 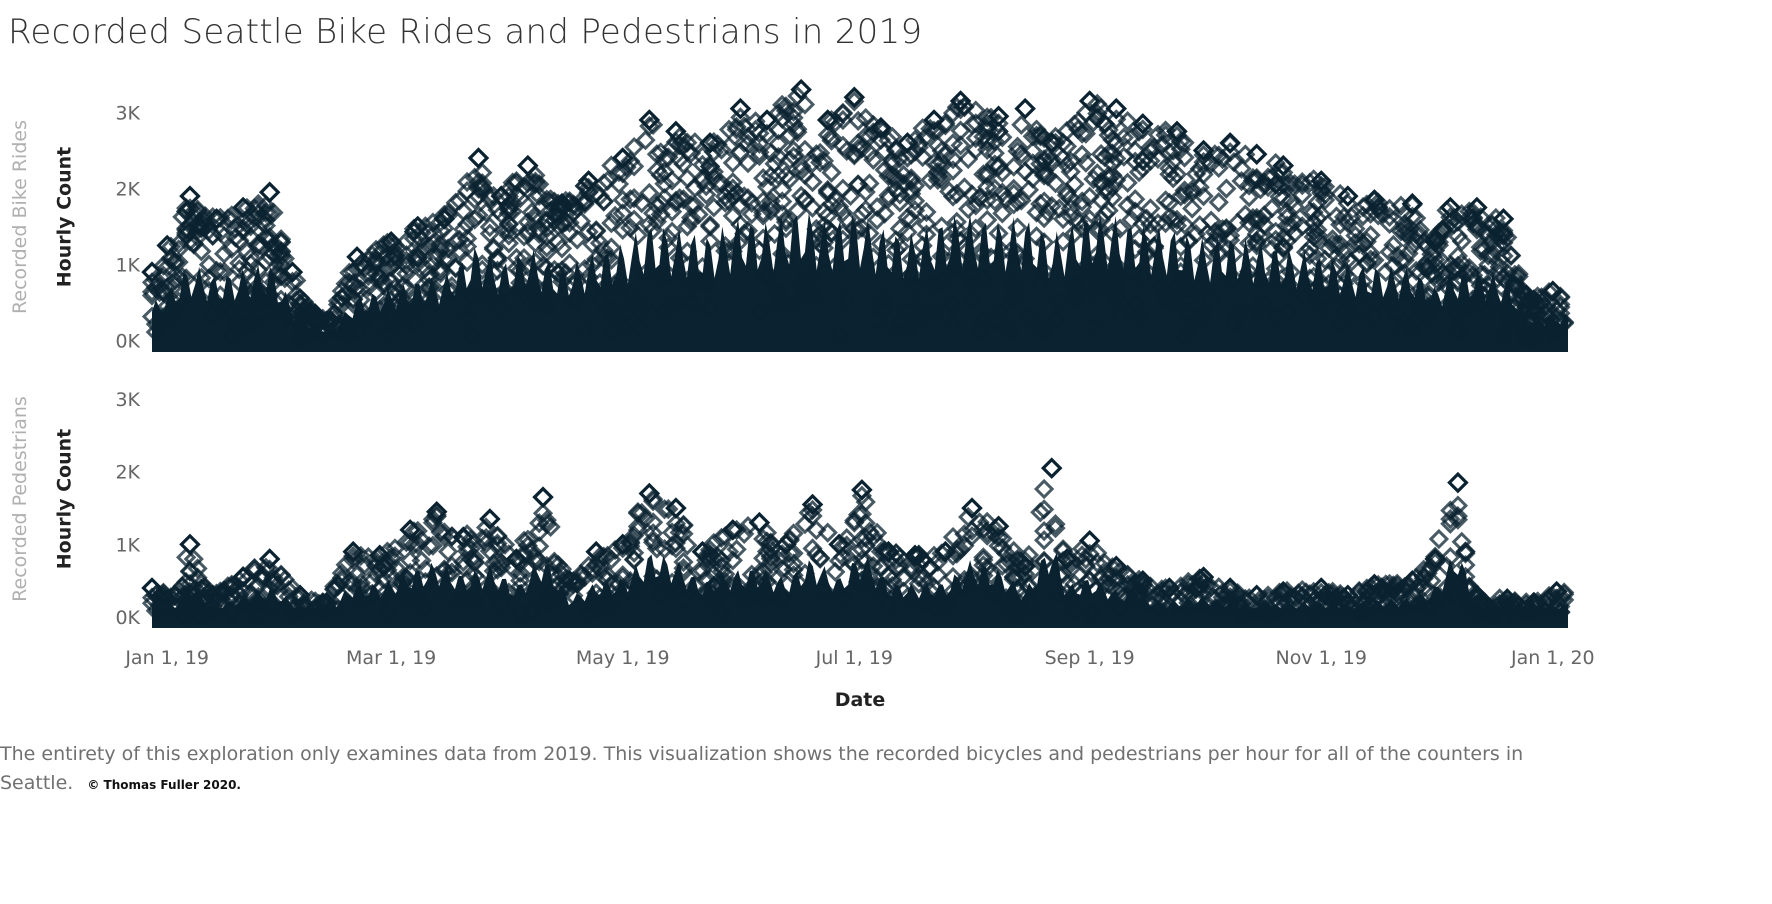 I want to click on y-tick-label: 2K, so click(x=127, y=473).